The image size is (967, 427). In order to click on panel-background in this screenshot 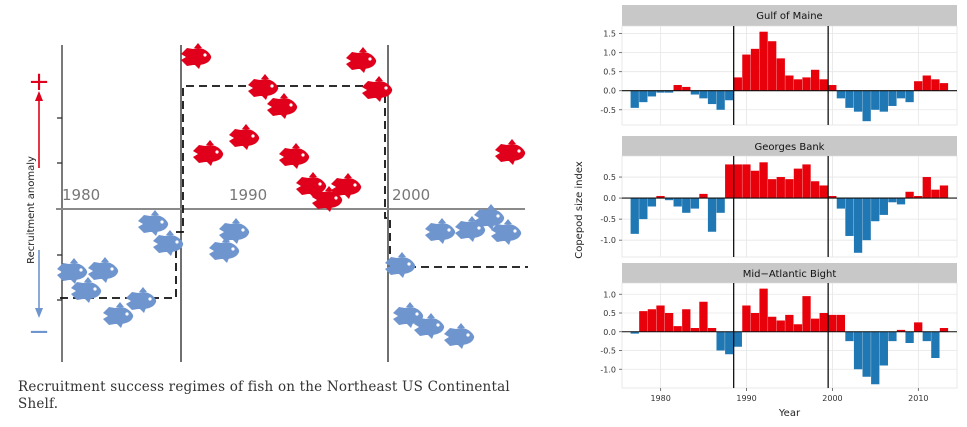, I will do `click(789, 206)`.